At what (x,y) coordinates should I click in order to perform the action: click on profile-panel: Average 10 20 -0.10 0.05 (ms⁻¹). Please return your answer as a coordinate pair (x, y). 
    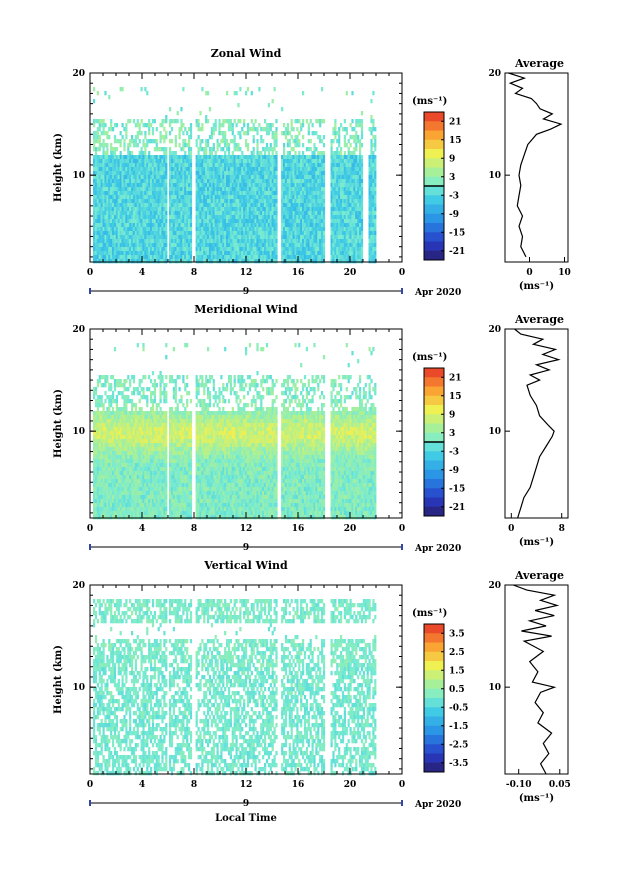
    Looking at the image, I should click on (529, 686).